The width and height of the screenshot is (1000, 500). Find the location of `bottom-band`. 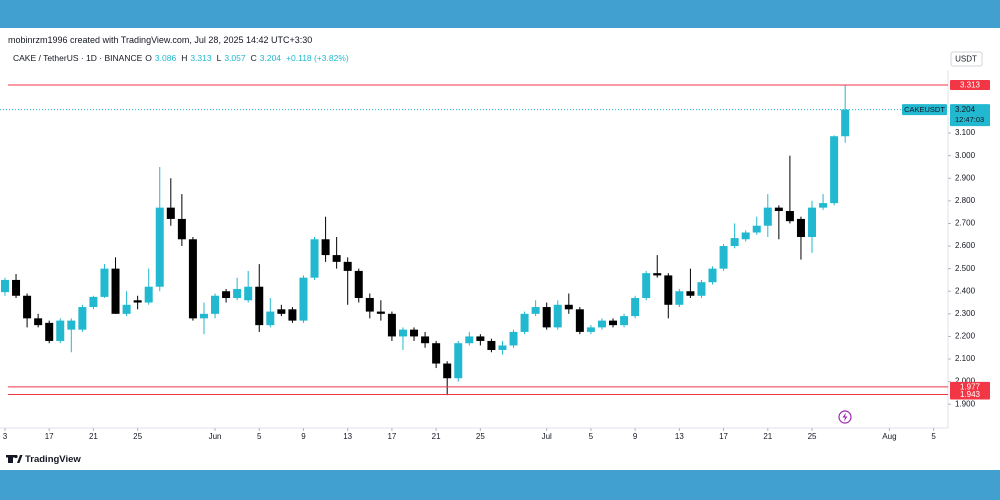

bottom-band is located at coordinates (500, 485).